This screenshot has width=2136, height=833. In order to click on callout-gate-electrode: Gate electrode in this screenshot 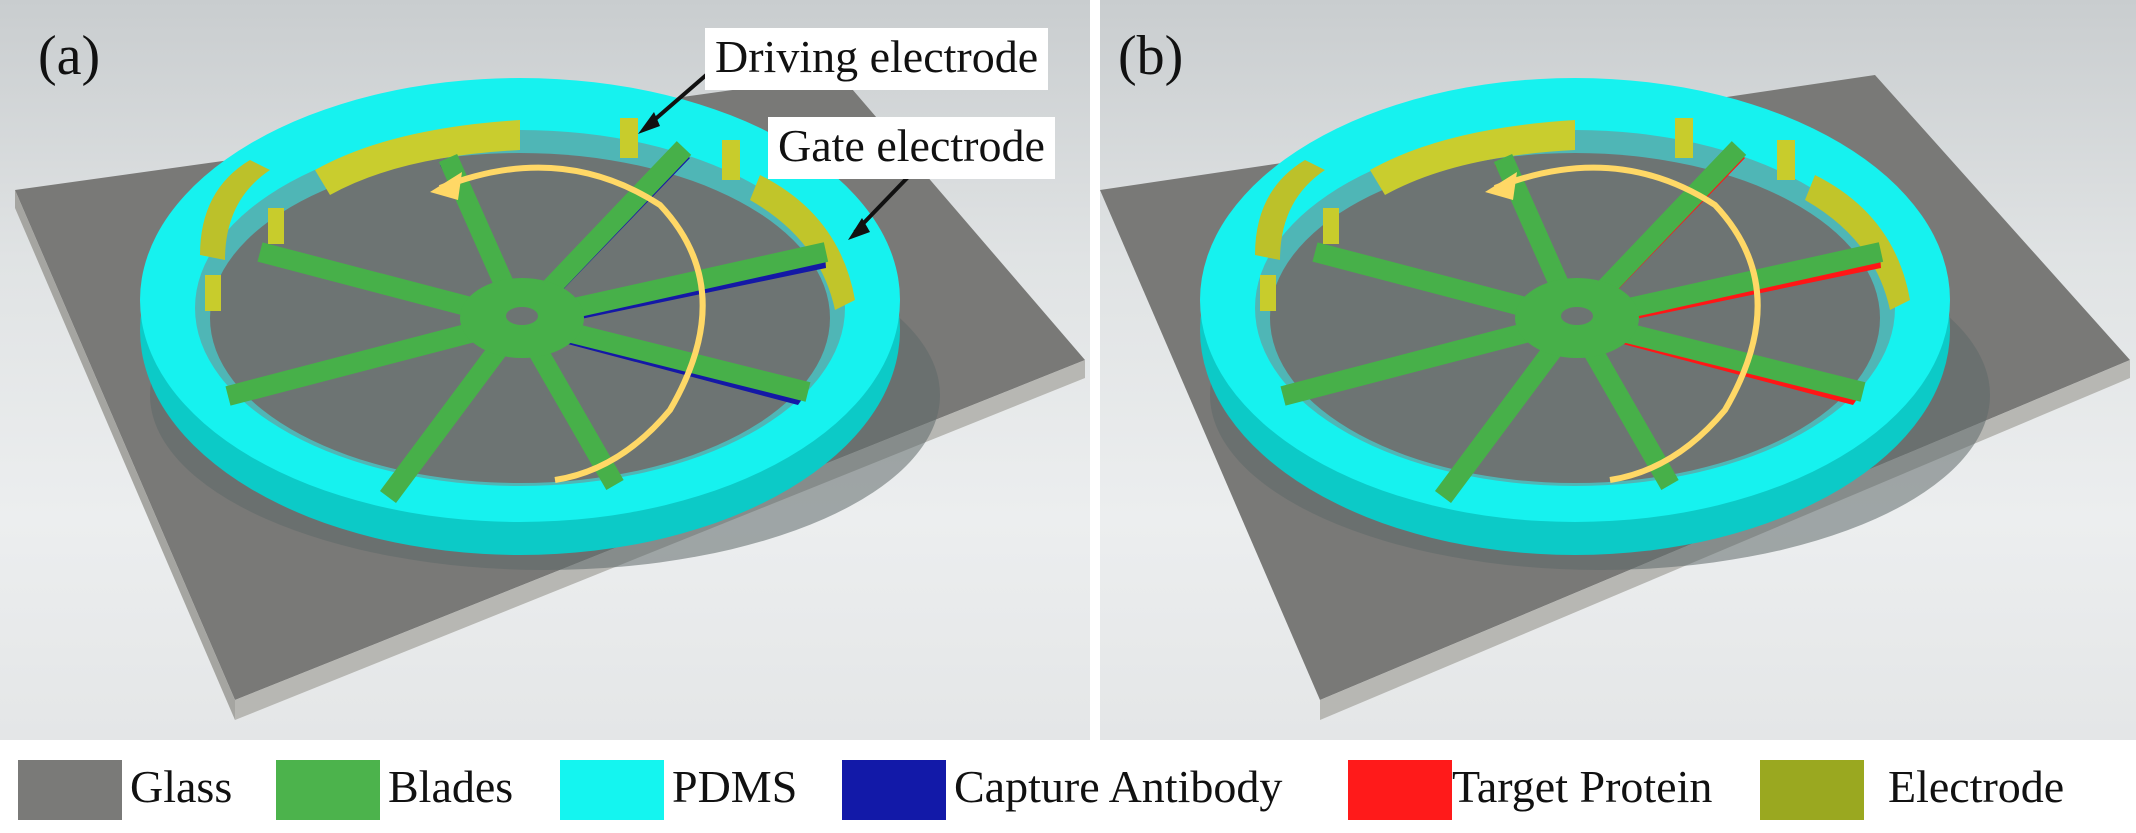, I will do `click(911, 148)`.